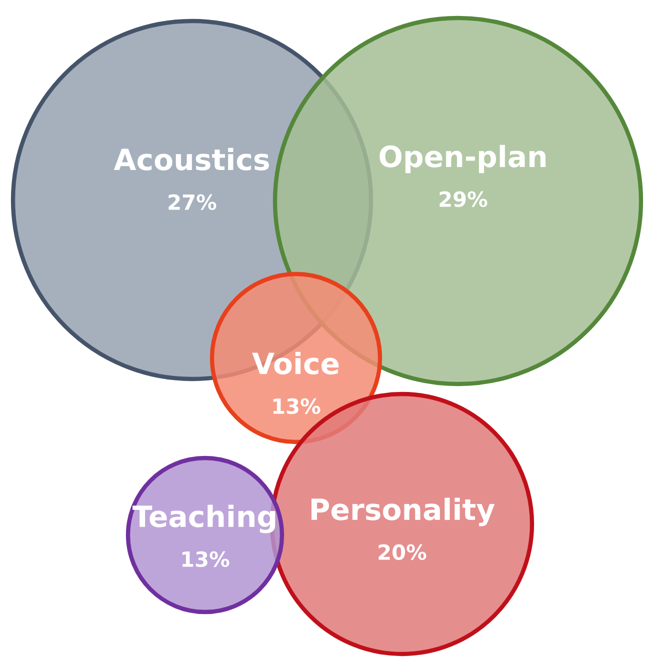 Image resolution: width=656 pixels, height=657 pixels. I want to click on data-label: 27%, so click(192, 202).